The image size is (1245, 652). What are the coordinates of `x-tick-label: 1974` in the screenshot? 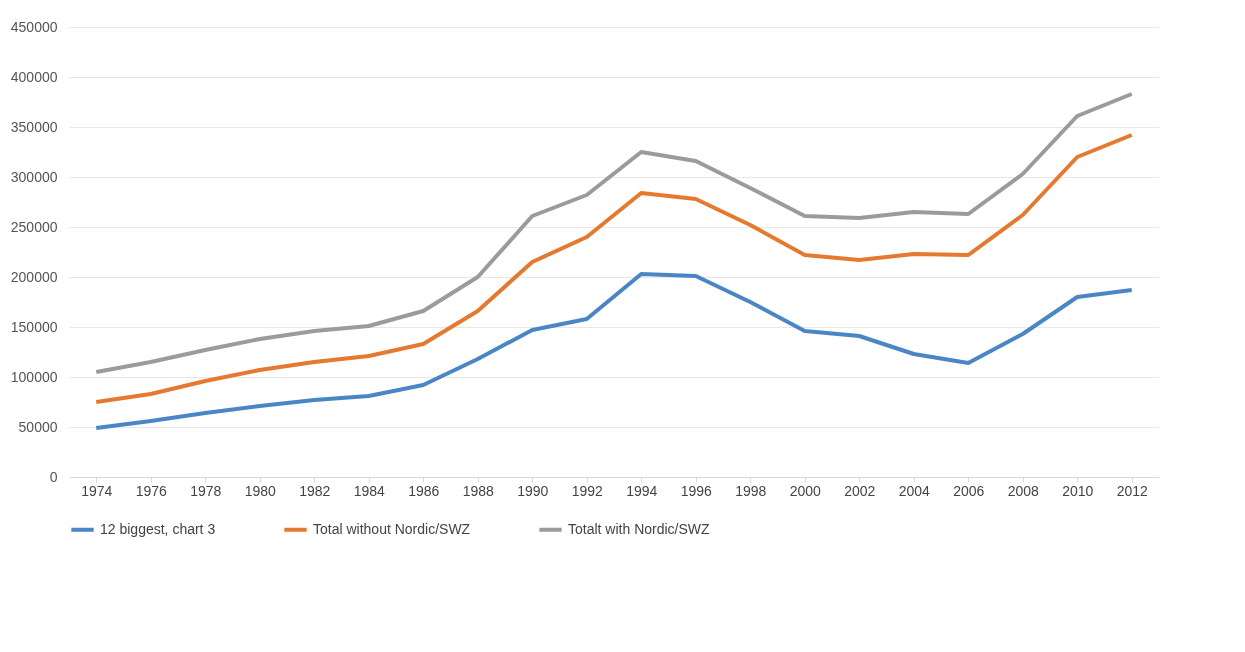 It's located at (97, 490).